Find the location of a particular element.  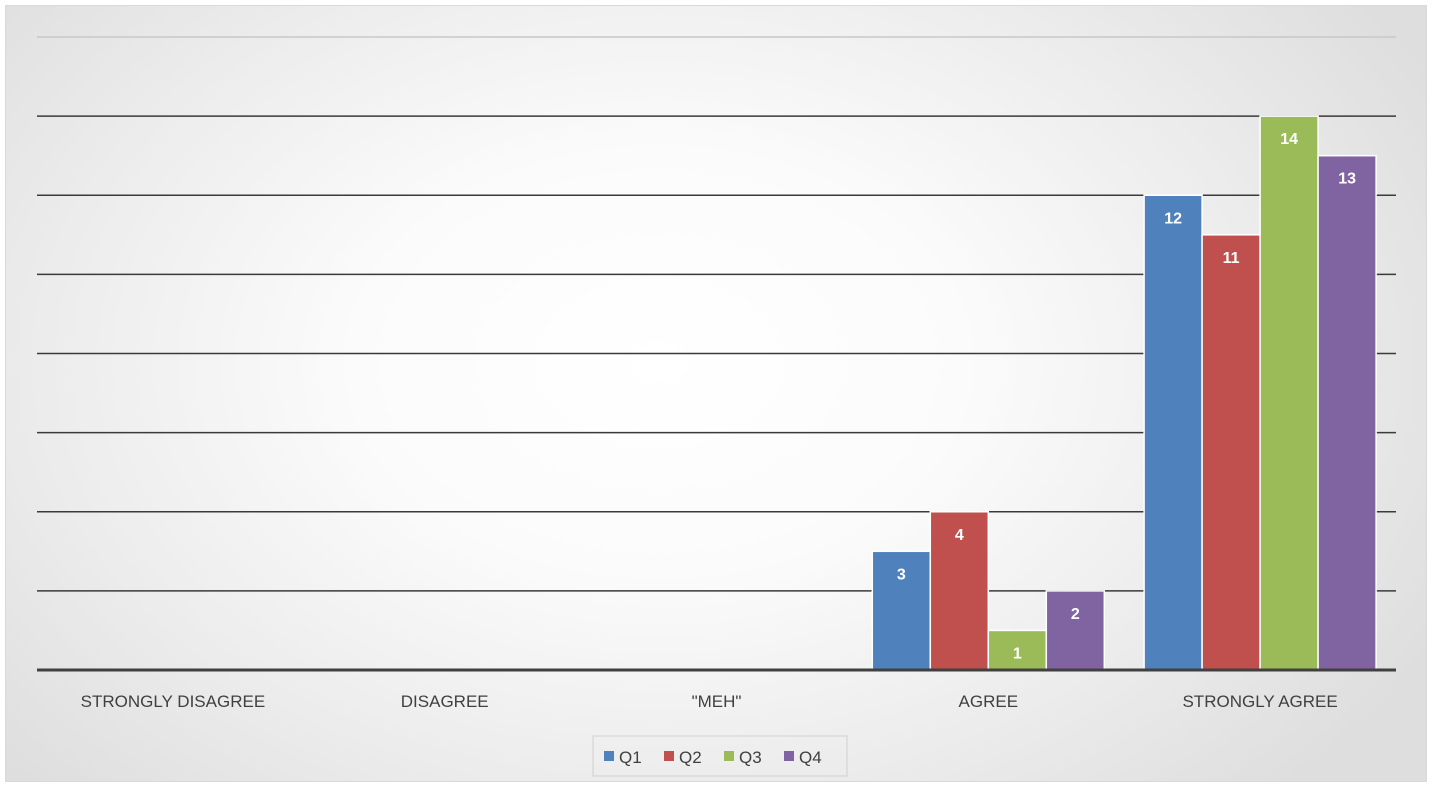

data-label-q3-3: 1 is located at coordinates (1017, 653).